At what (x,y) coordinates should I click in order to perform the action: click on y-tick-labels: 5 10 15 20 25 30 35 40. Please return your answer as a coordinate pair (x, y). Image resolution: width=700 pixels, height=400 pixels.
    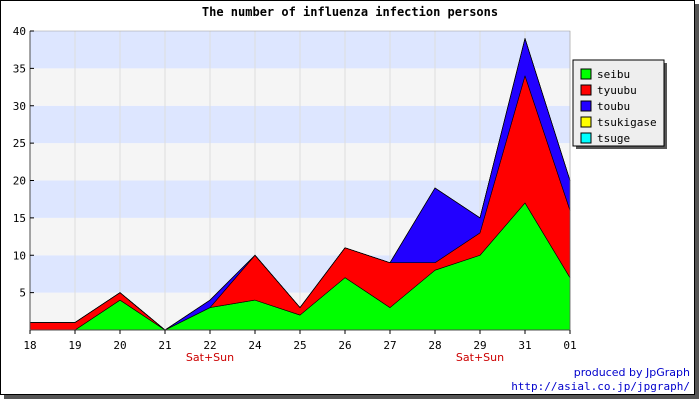
    Looking at the image, I should click on (23, 162).